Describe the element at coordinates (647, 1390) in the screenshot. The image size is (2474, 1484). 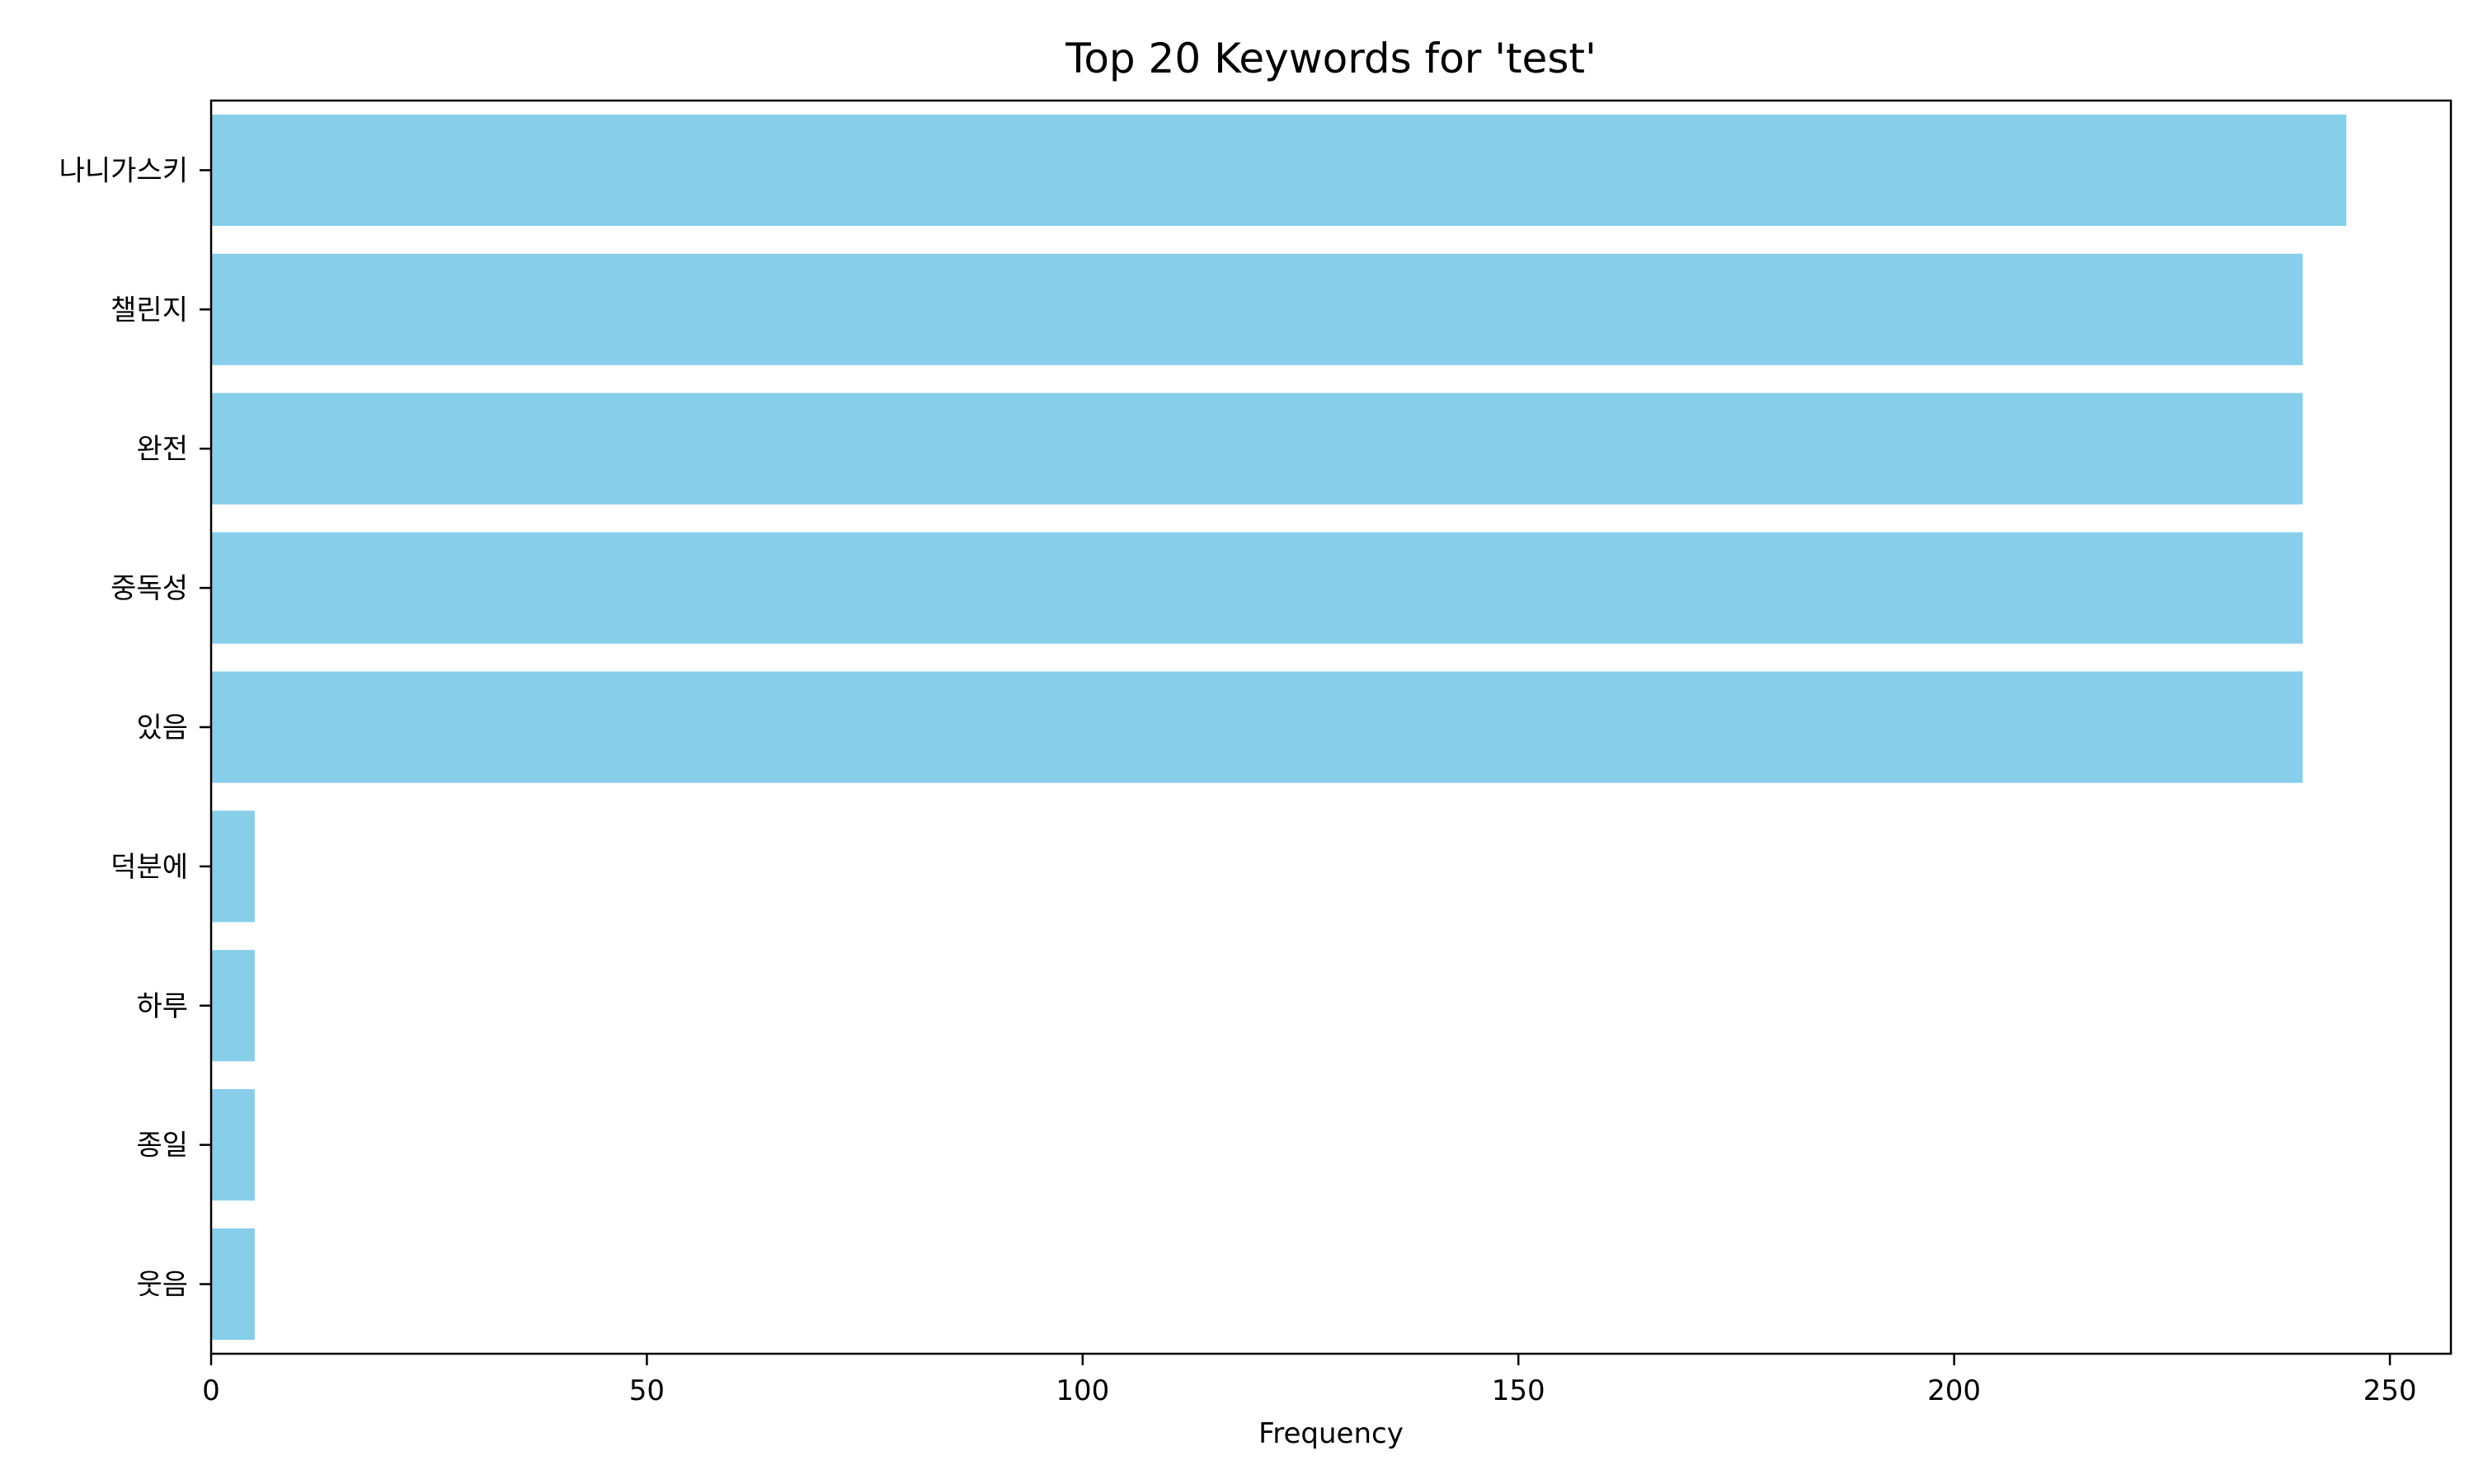
I see `x-tick-label: 50` at that location.